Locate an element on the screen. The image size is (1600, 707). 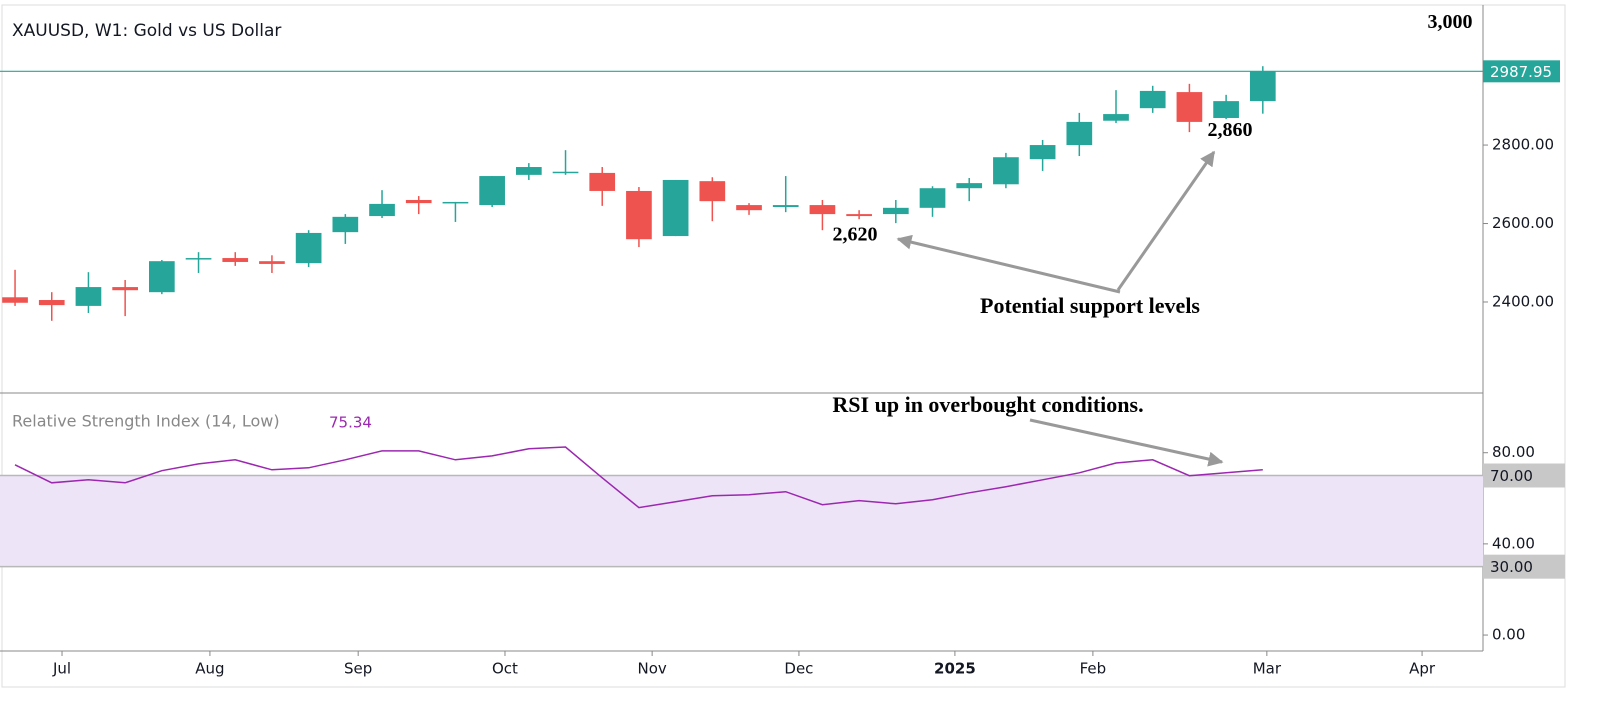
level-label: 2,620 is located at coordinates (855, 234).